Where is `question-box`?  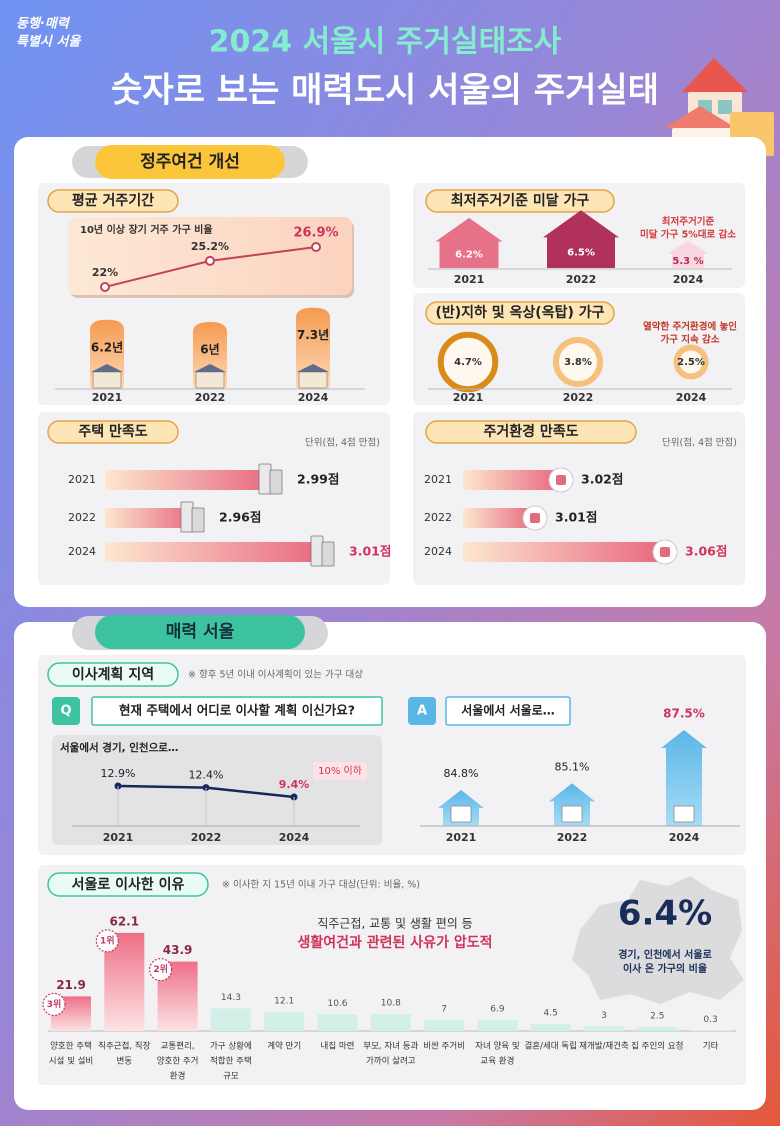 question-box is located at coordinates (237, 711).